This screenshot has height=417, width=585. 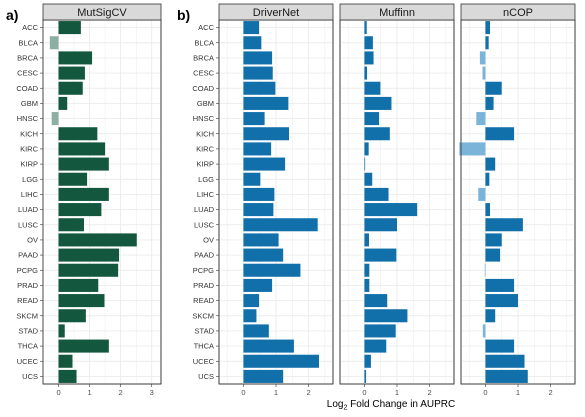 I want to click on bar-ncop-luad, so click(x=487, y=210).